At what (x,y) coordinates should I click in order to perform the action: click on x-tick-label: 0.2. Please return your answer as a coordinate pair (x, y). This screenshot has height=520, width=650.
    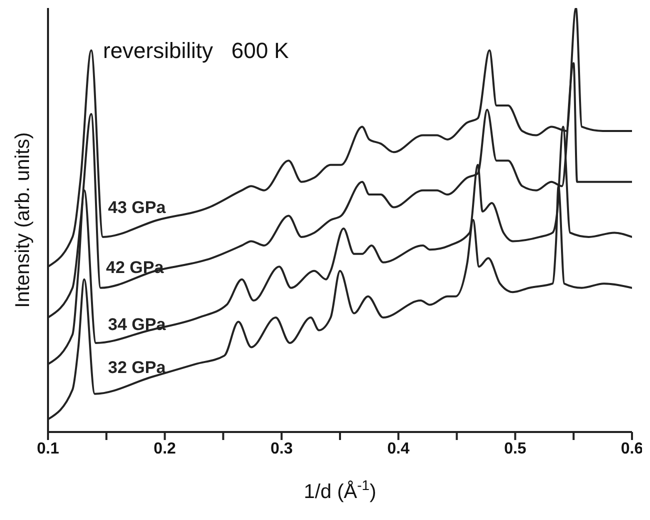
    Looking at the image, I should click on (165, 449).